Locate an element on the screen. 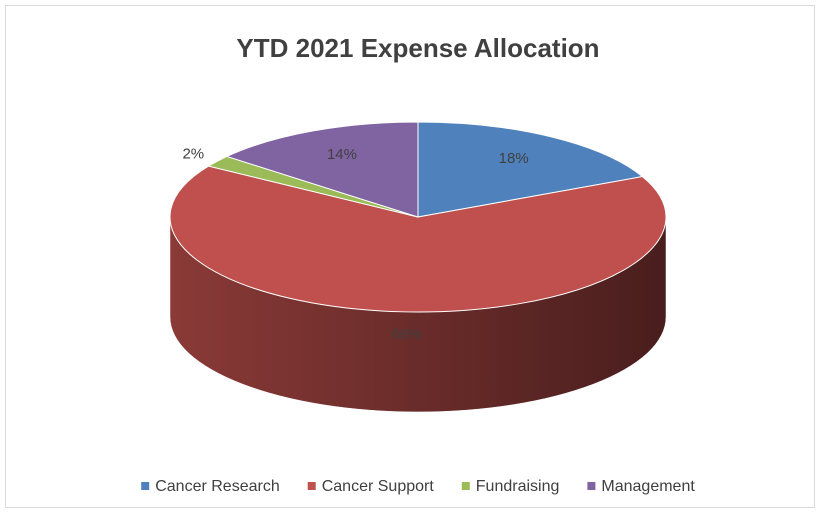 This screenshot has height=512, width=820. legend-label: Cancer Support is located at coordinates (378, 486).